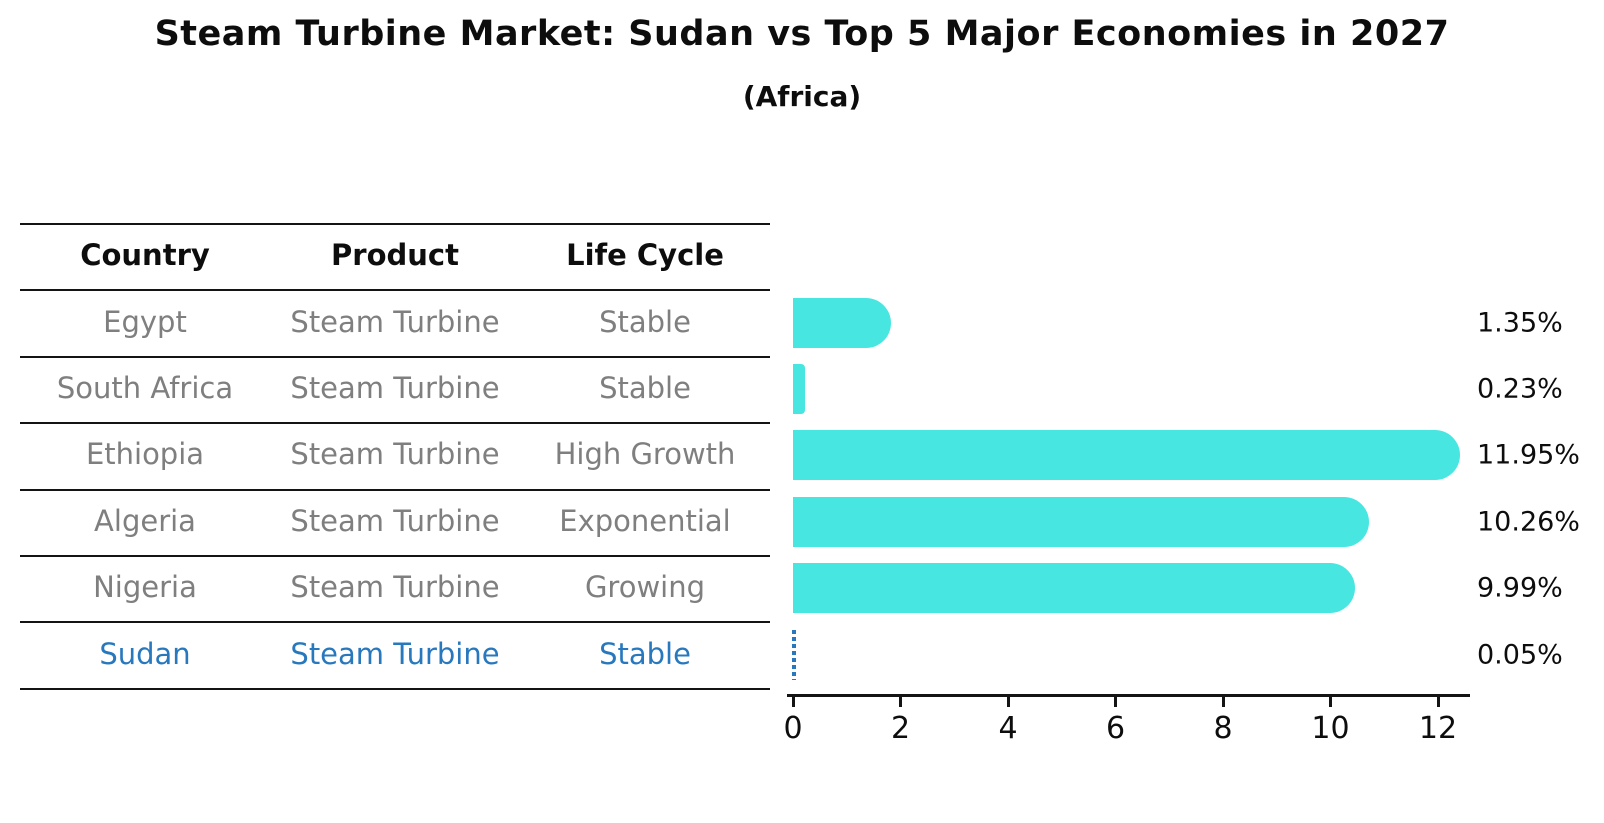 This screenshot has height=823, width=1604. I want to click on cell-country: Ethiopia, so click(145, 454).